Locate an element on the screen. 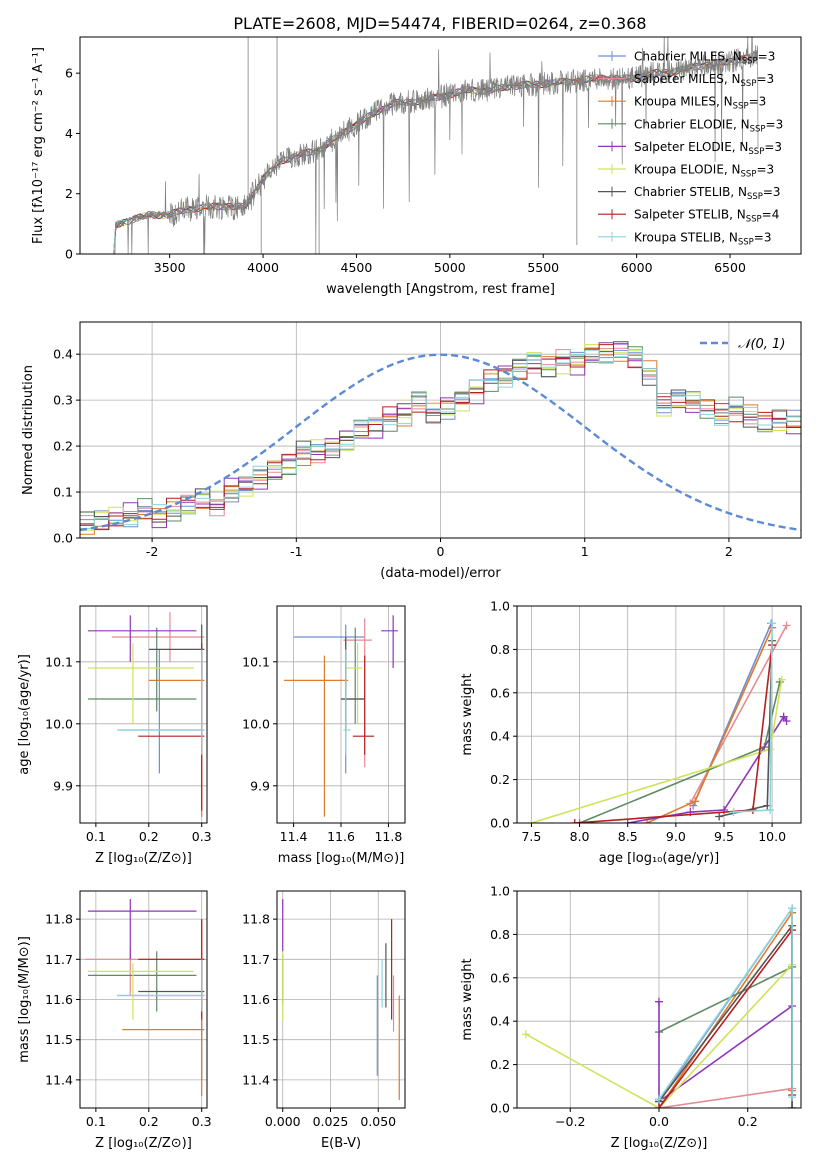 This screenshot has height=1170, width=819. y-tick-label: 4 is located at coordinates (69, 133).